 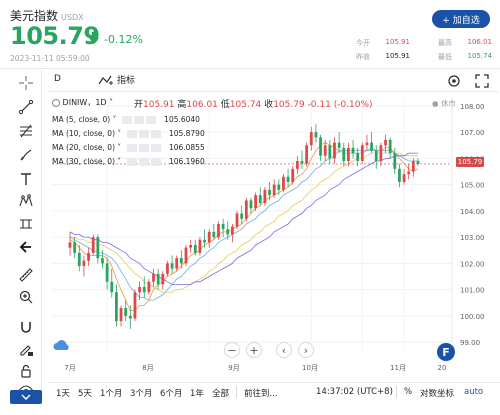 I want to click on ma-10-label: MA (10, close, 0), so click(x=84, y=133).